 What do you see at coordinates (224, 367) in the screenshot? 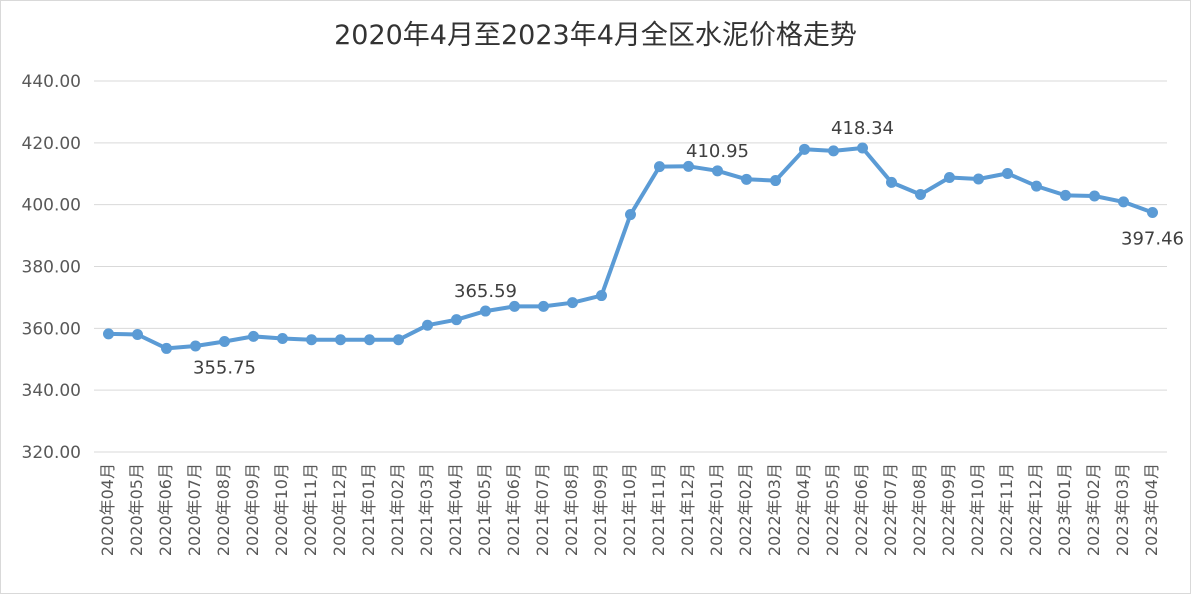
I see `data-label: 355.75` at bounding box center [224, 367].